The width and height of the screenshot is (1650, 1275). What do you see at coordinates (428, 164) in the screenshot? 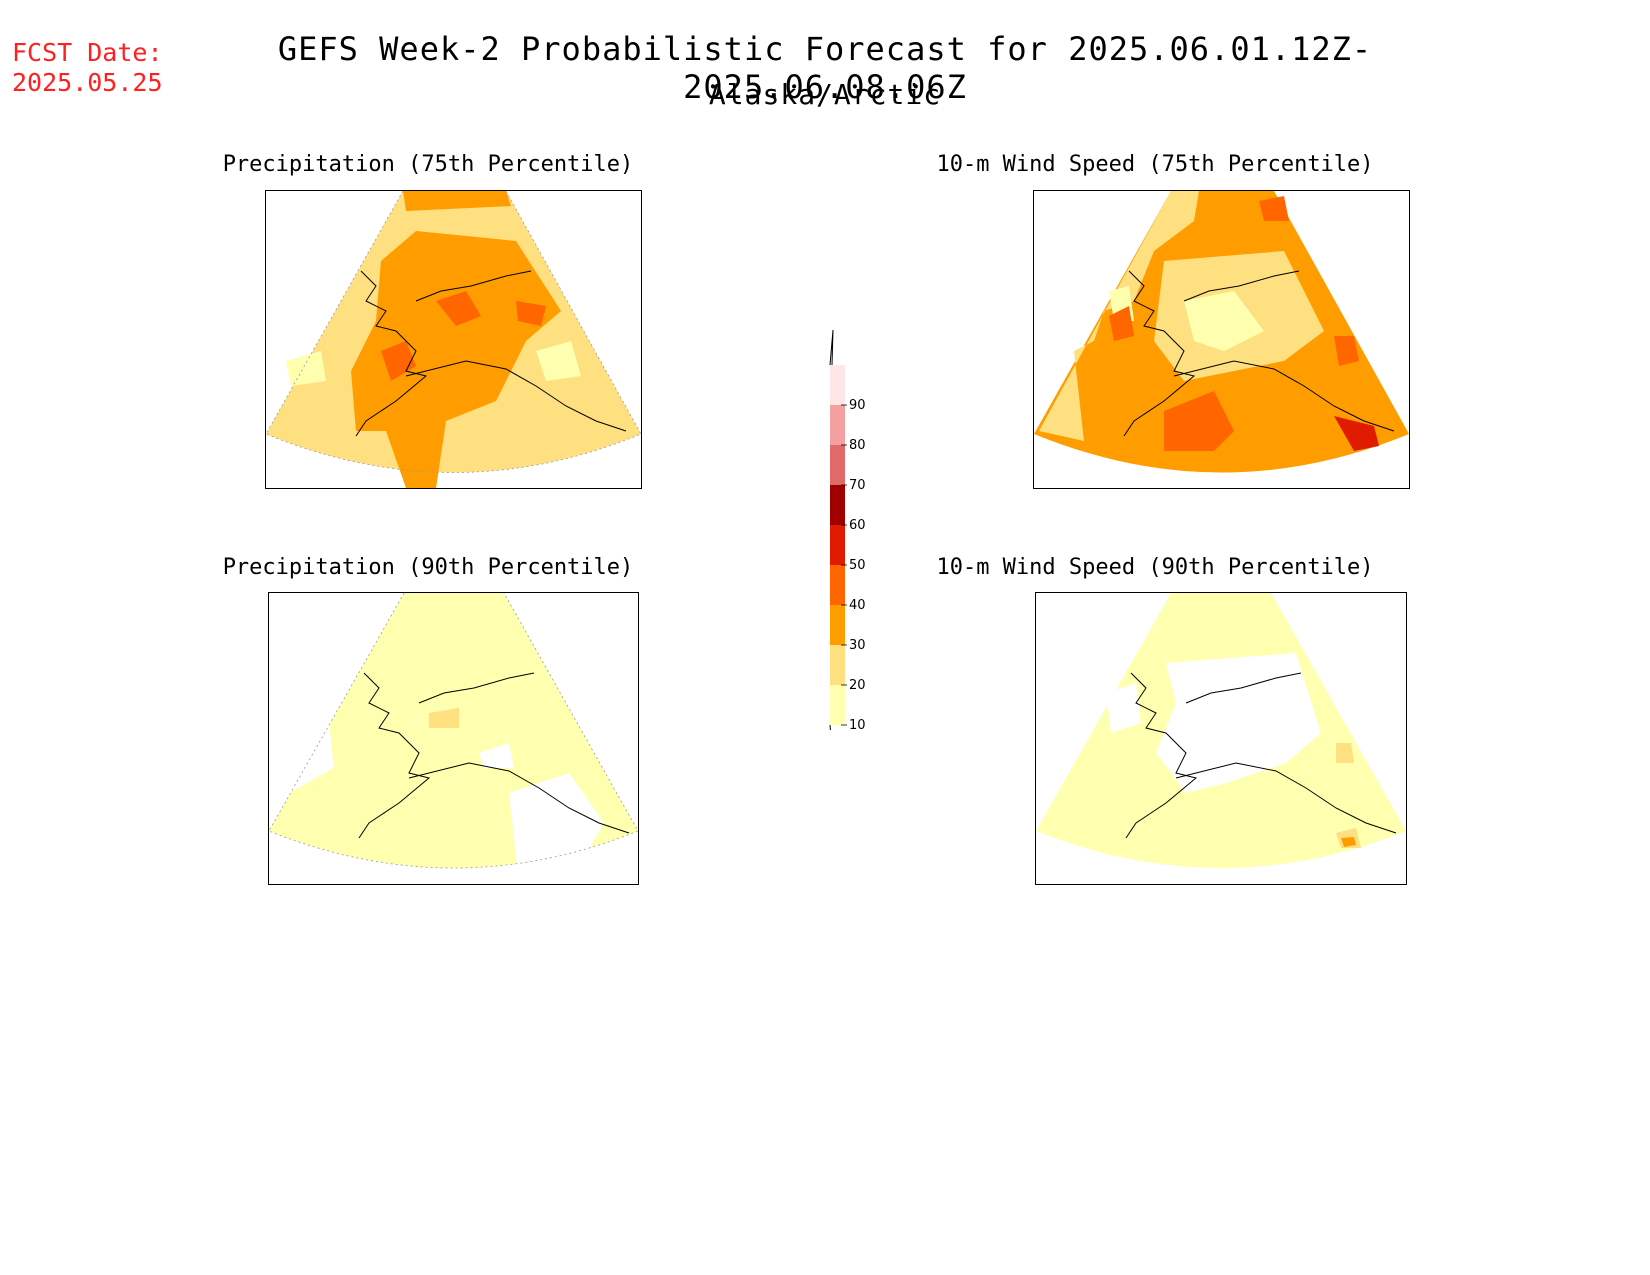
I see `panel-title-precip-75: Precipitation (75th Percentile)` at bounding box center [428, 164].